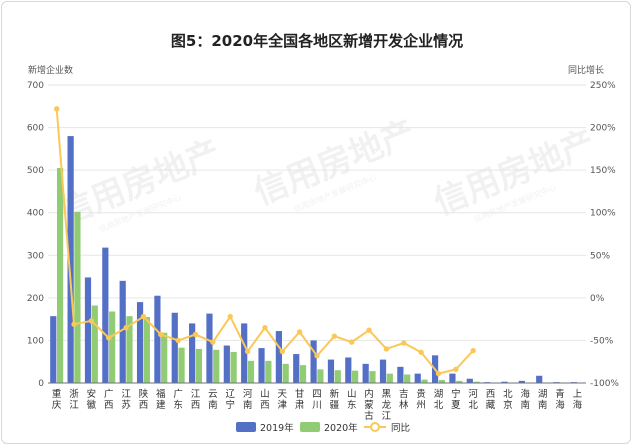 The width and height of the screenshot is (634, 447). What do you see at coordinates (283, 400) in the screenshot?
I see `x-tick-label: 天津` at bounding box center [283, 400].